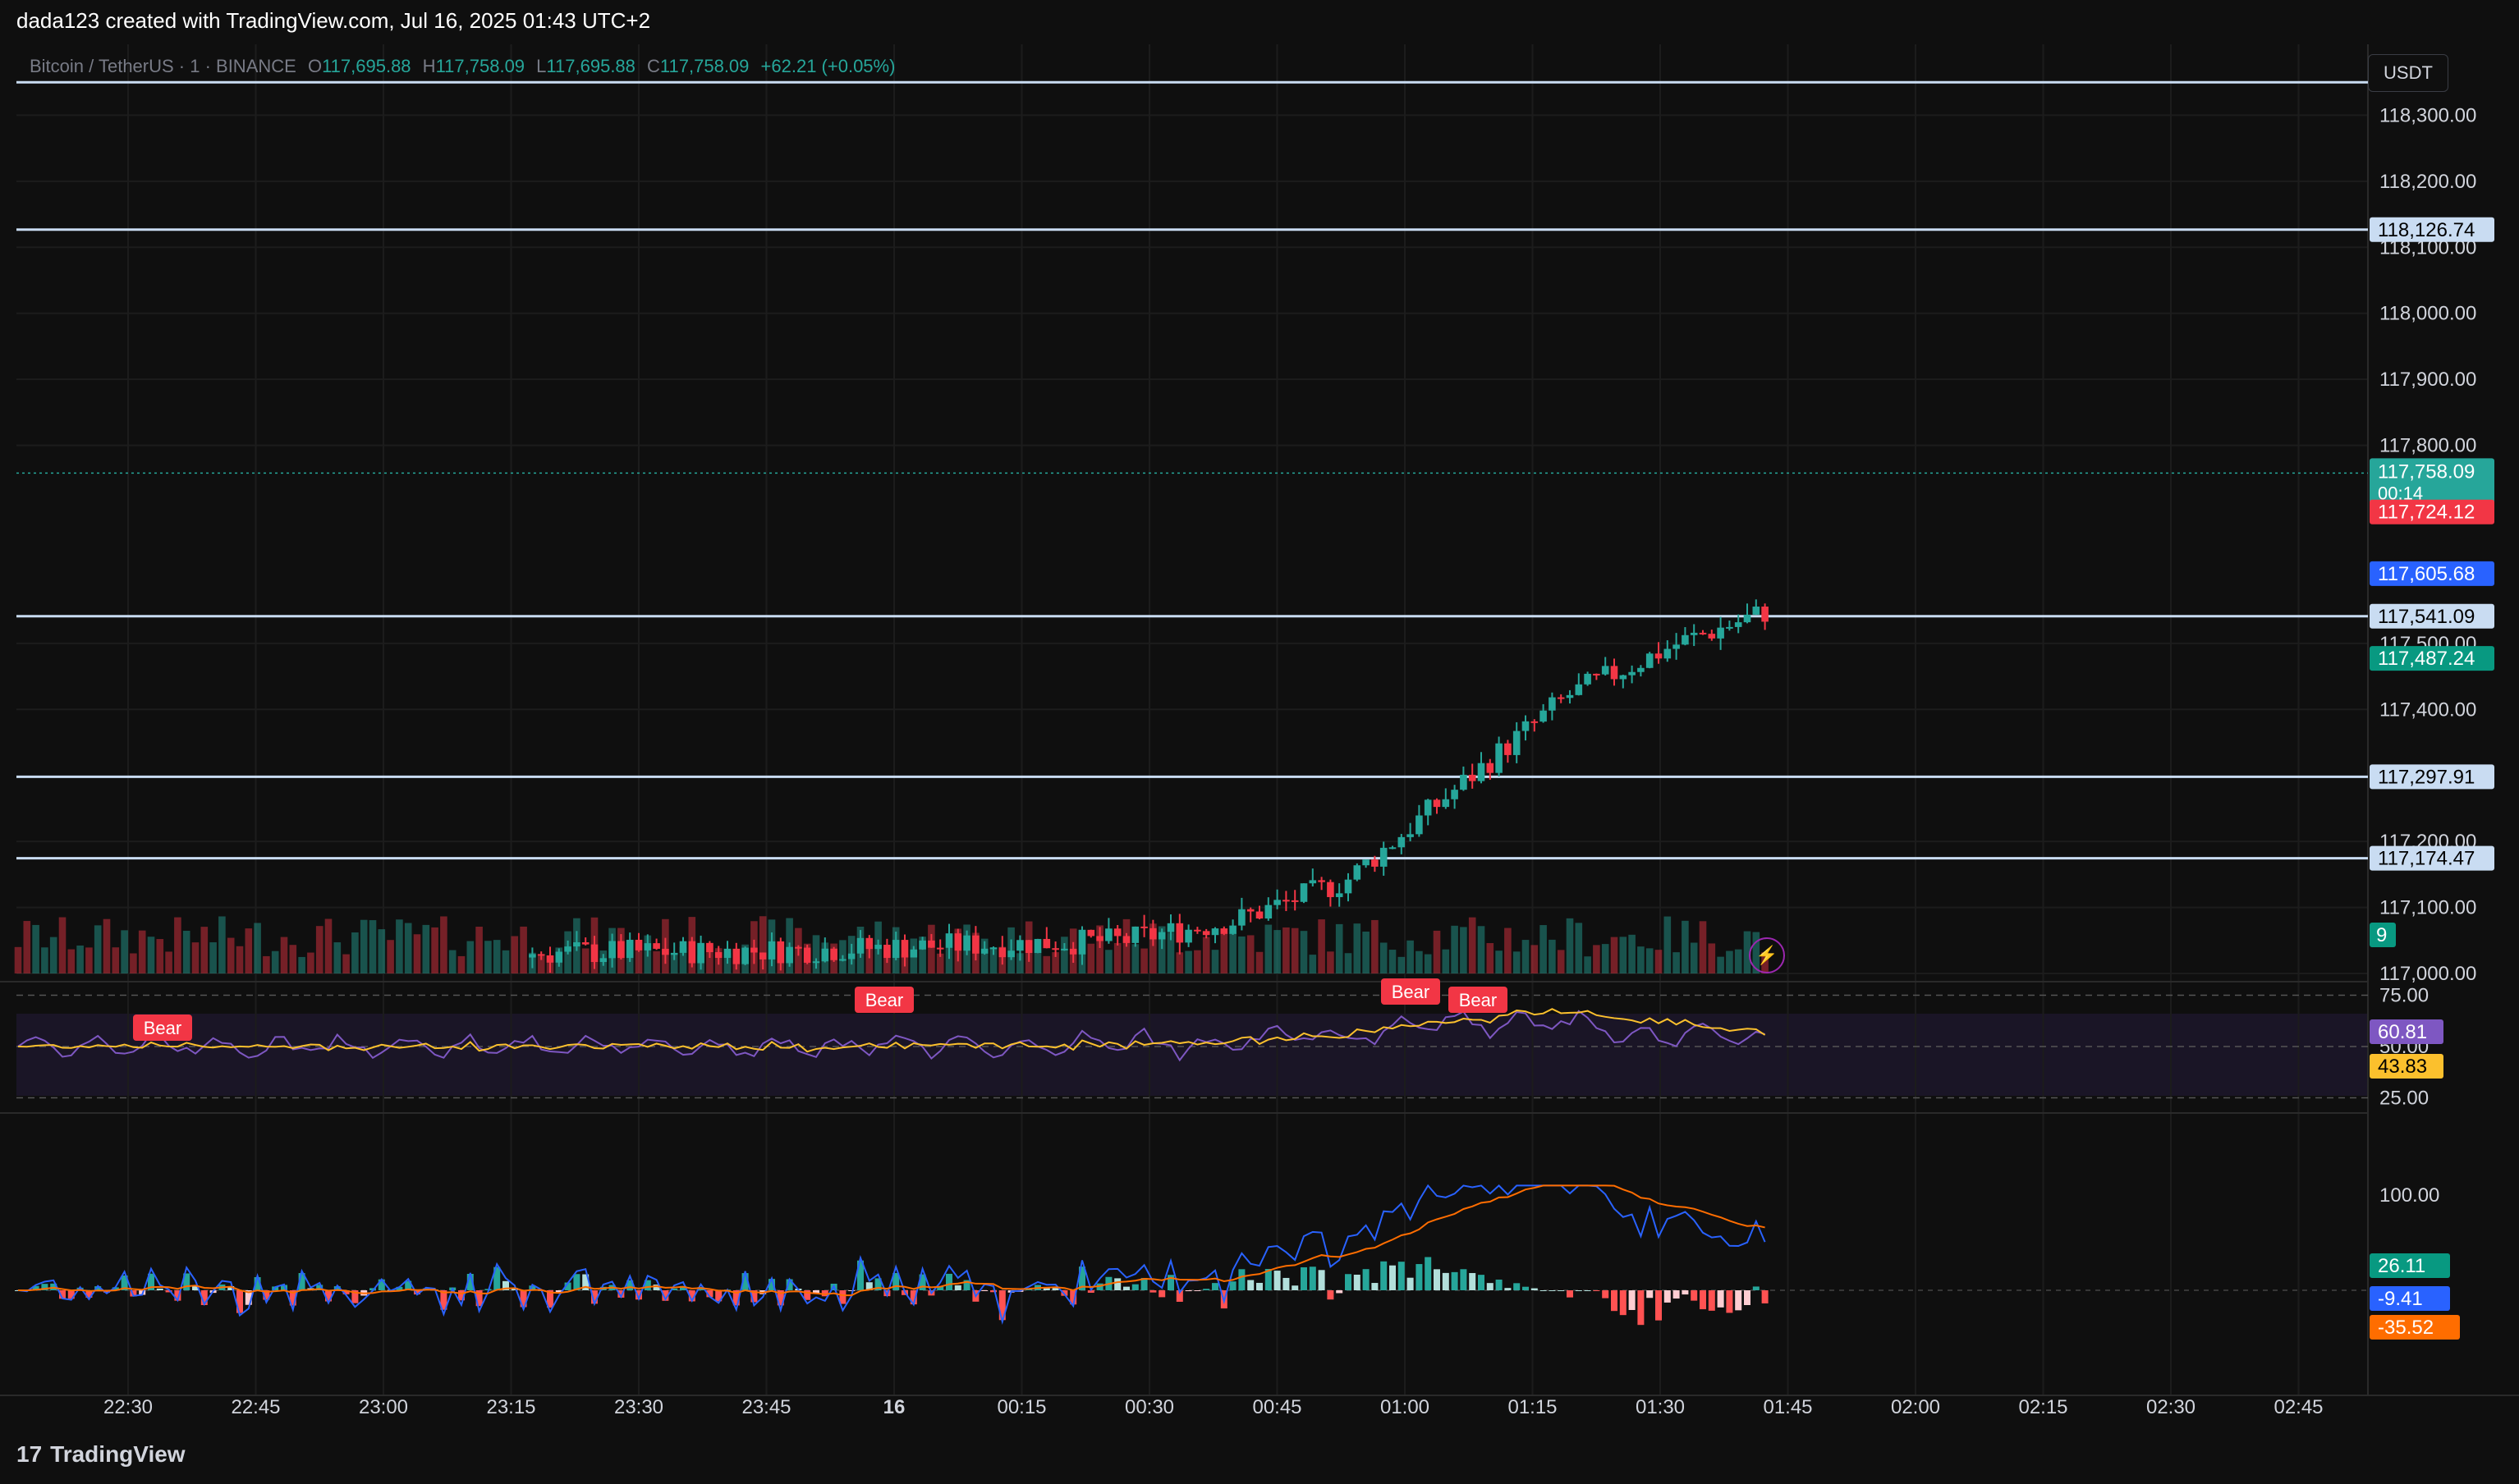  I want to click on symbol-name: Bitcoin / TetherUS · 1 · BINANCE, so click(163, 66).